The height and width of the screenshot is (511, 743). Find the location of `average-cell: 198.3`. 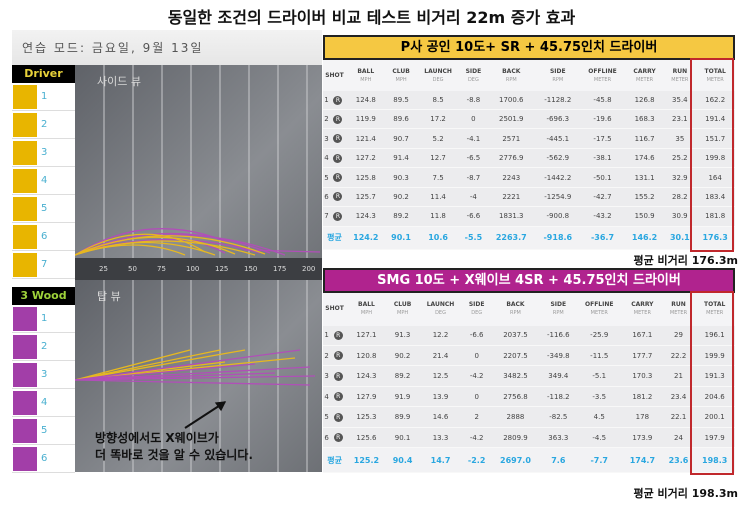

average-cell: 198.3 is located at coordinates (714, 460).